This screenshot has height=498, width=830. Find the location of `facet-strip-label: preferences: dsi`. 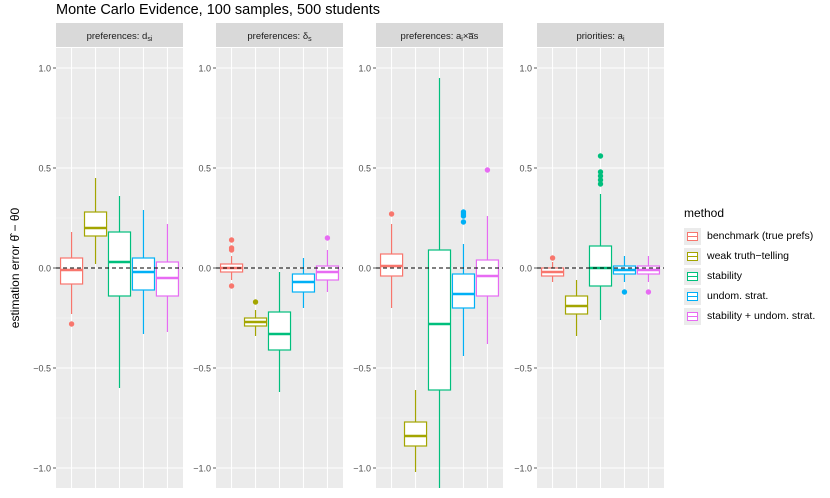

facet-strip-label: preferences: dsi is located at coordinates (120, 37).